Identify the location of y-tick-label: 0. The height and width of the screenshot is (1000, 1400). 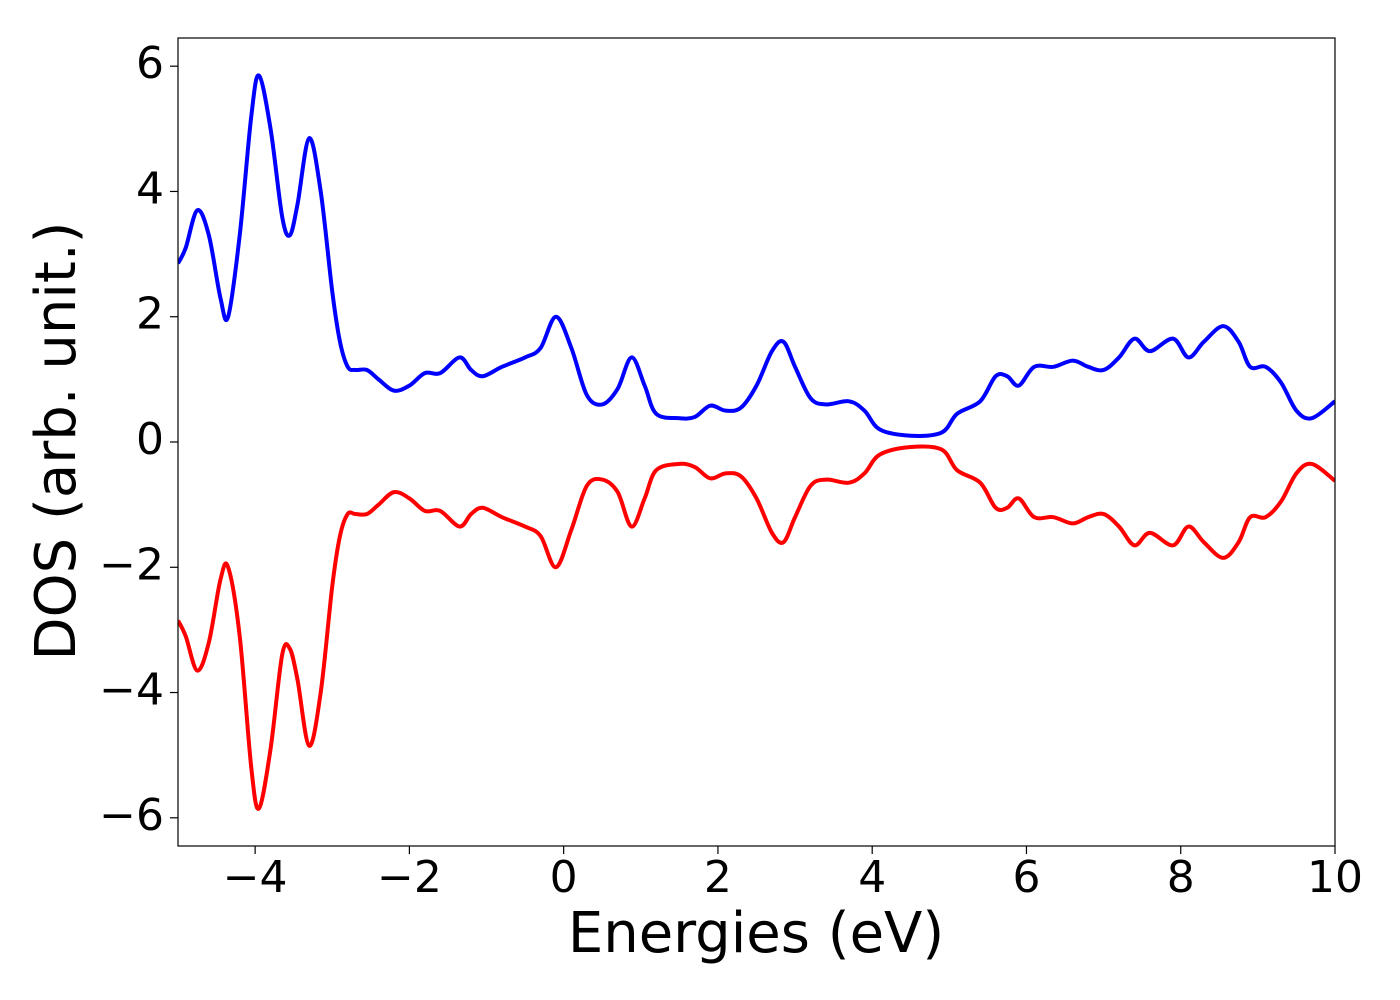
(150, 439).